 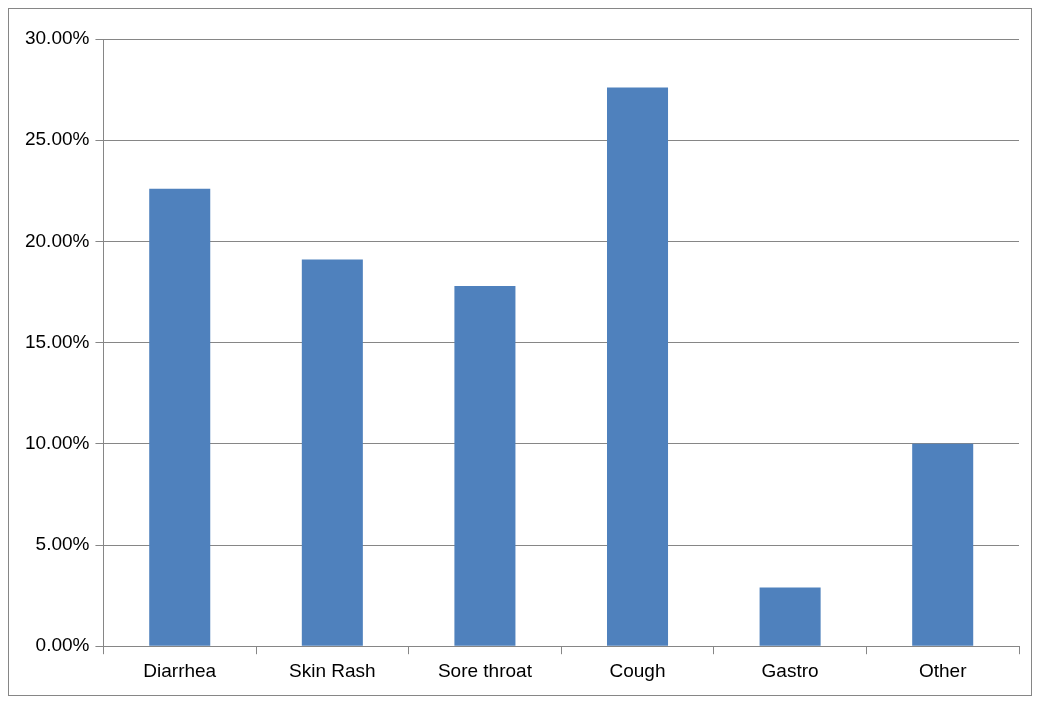 What do you see at coordinates (57, 240) in the screenshot?
I see `y-tick-label: 20.00%` at bounding box center [57, 240].